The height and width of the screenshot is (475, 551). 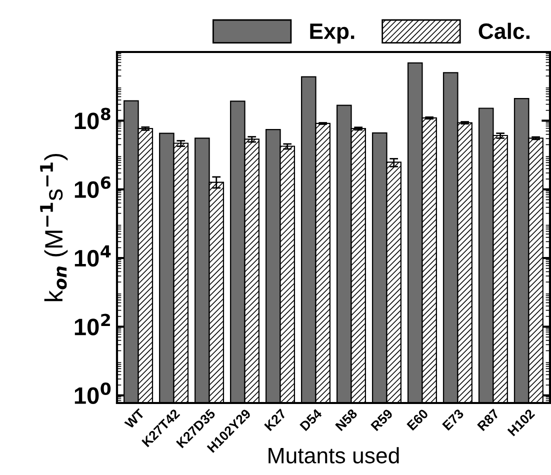 What do you see at coordinates (332, 34) in the screenshot?
I see `legend-label: Exp.` at bounding box center [332, 34].